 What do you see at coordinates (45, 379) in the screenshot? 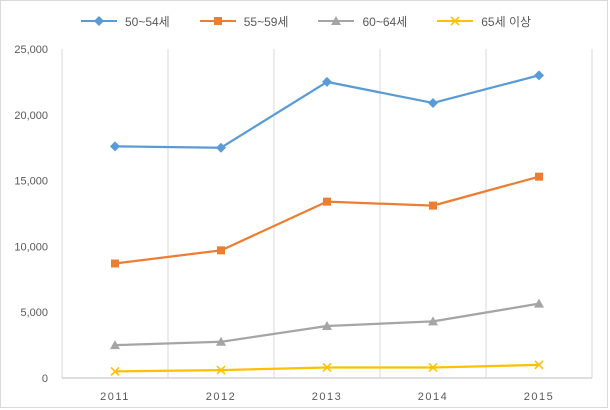
I see `y-tick-label: 0` at bounding box center [45, 379].